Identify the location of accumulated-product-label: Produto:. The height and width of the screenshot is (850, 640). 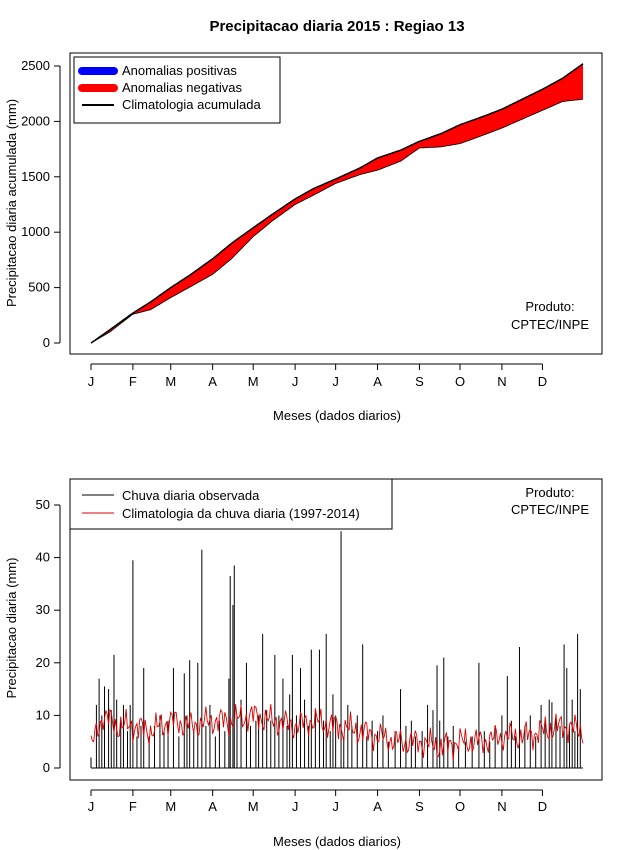
(549, 306).